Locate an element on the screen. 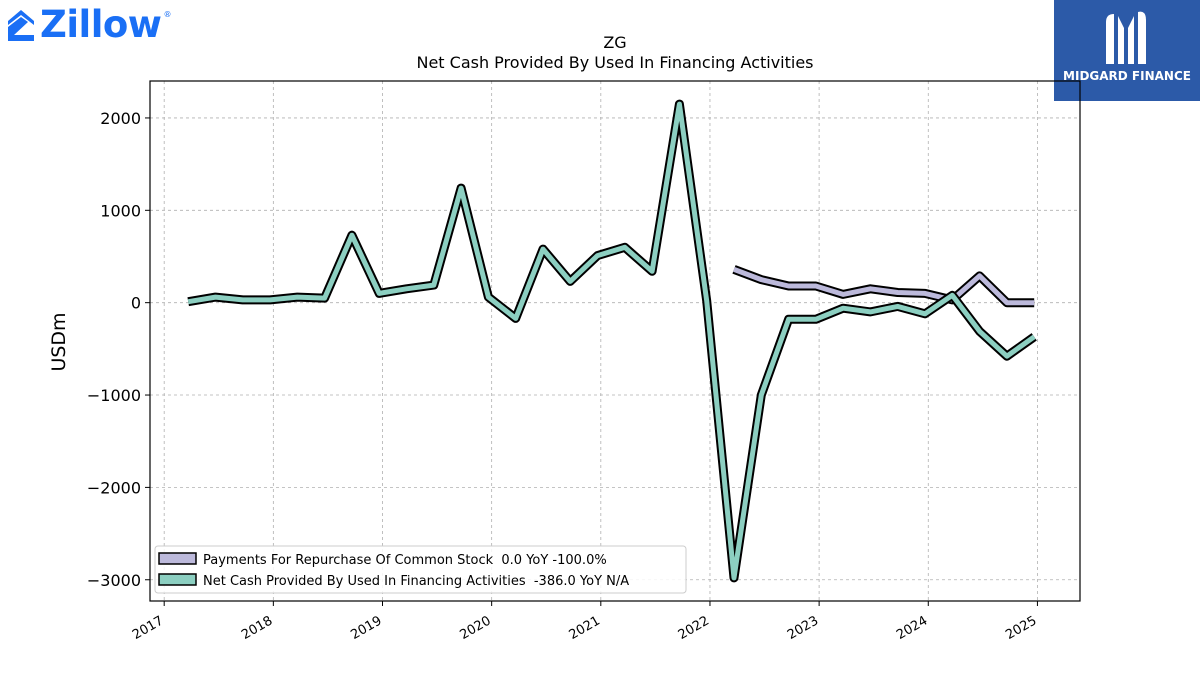 The height and width of the screenshot is (675, 1200). midgard-finance-logo: MIDGARD FINANCE is located at coordinates (1127, 50).